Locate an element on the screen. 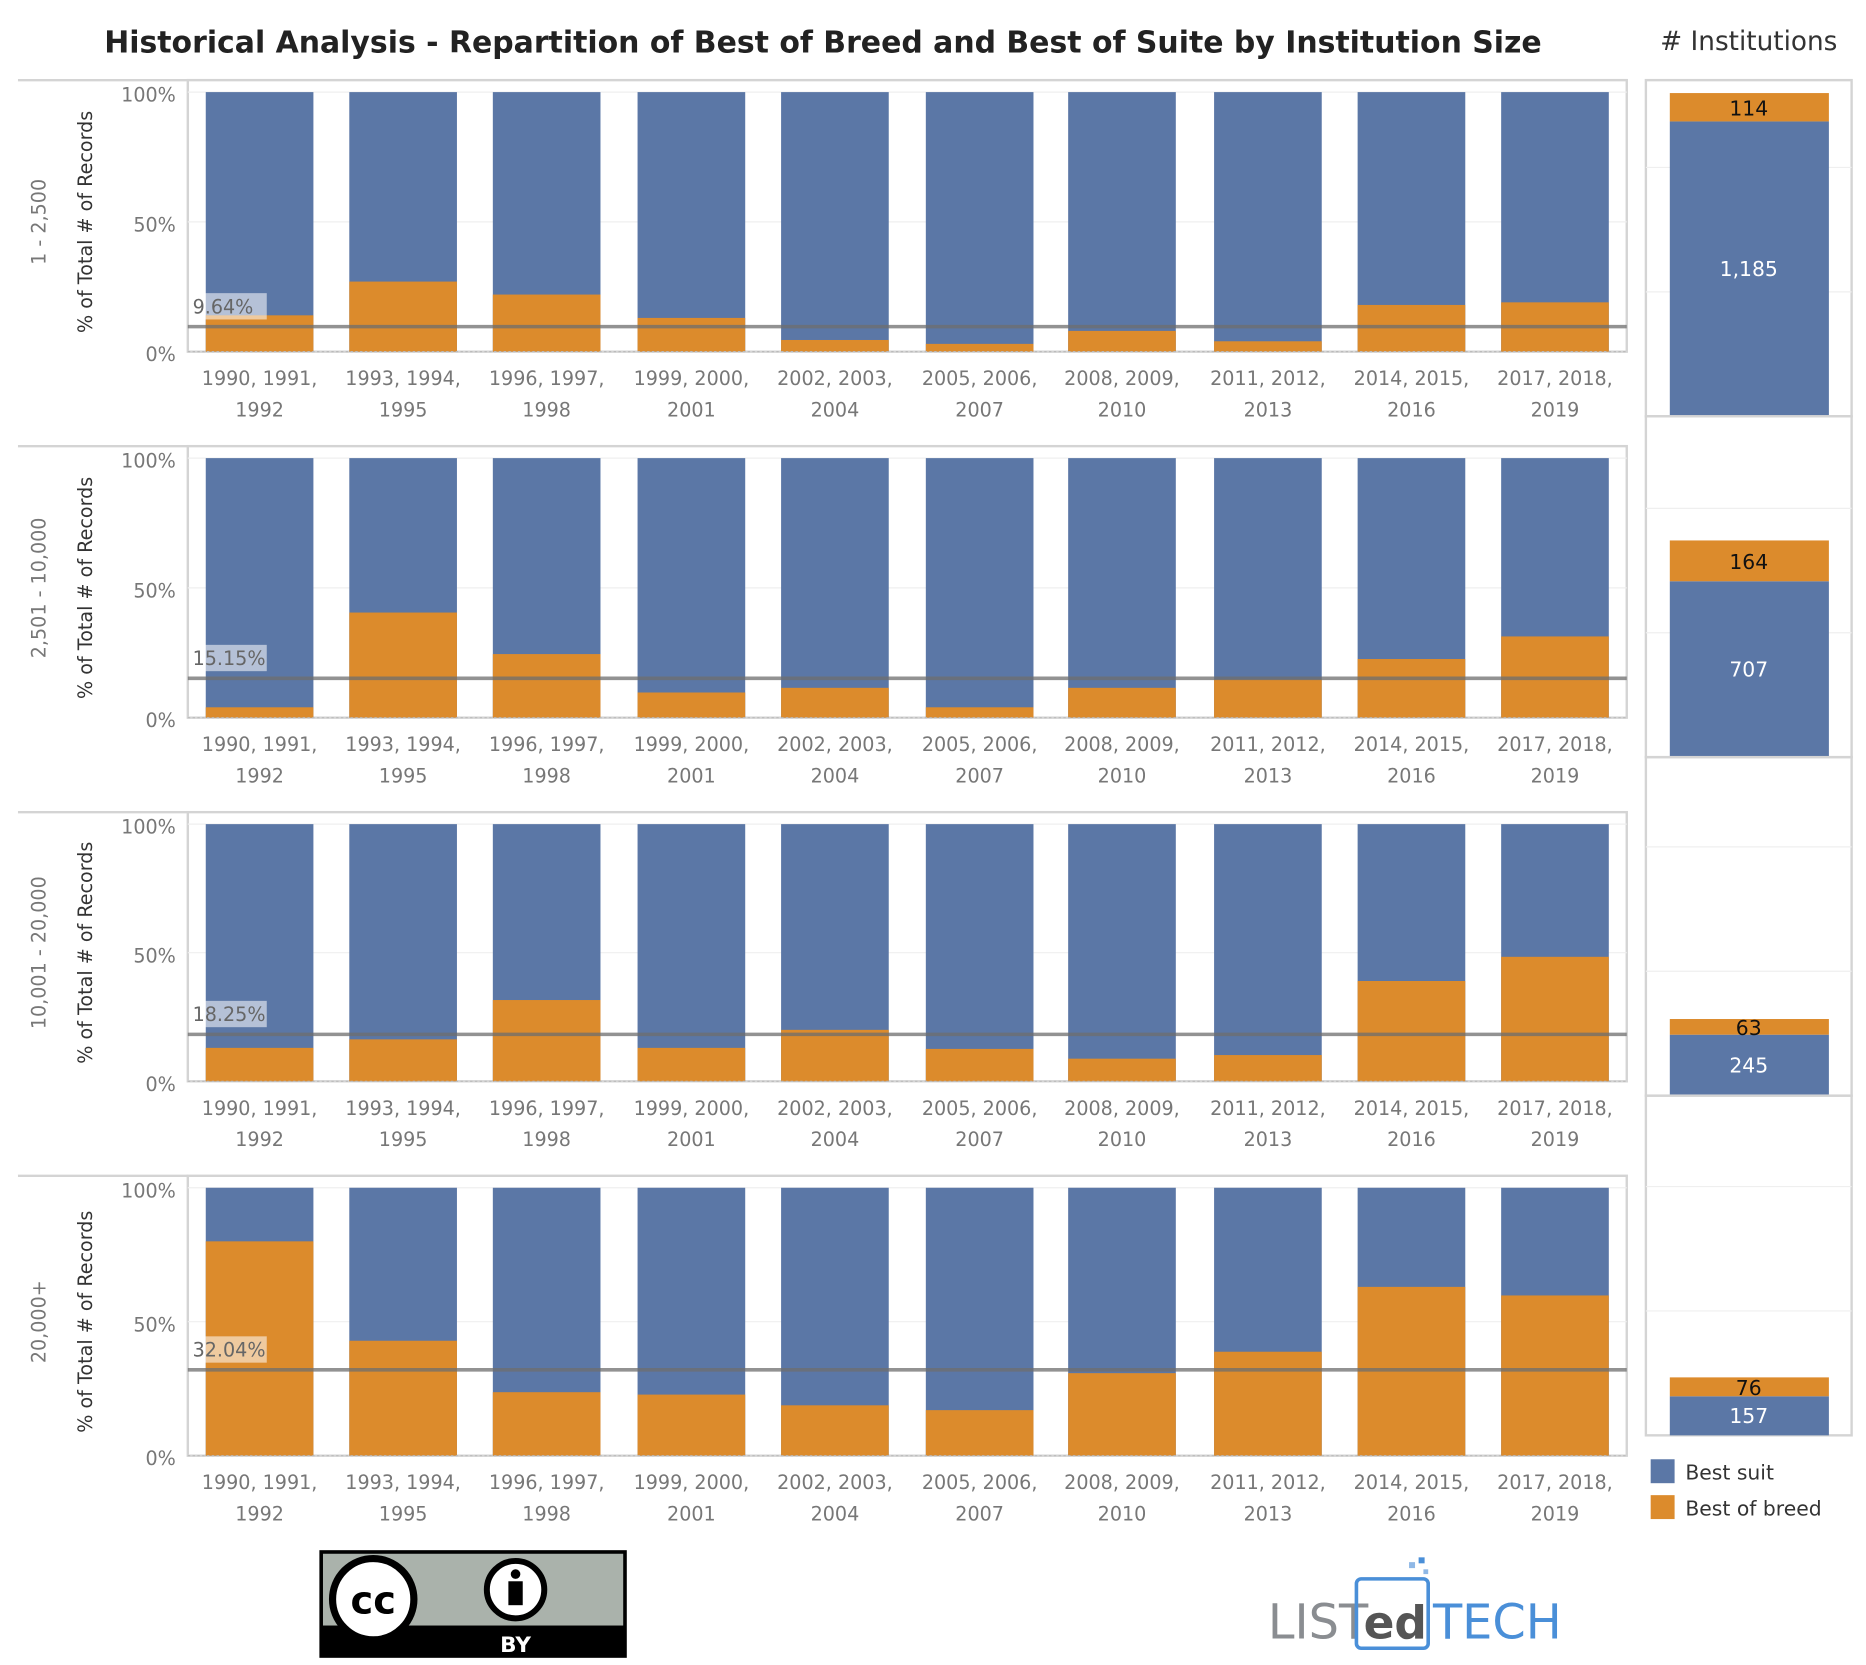  x-tick-label: 2005, 2006, is located at coordinates (980, 744).